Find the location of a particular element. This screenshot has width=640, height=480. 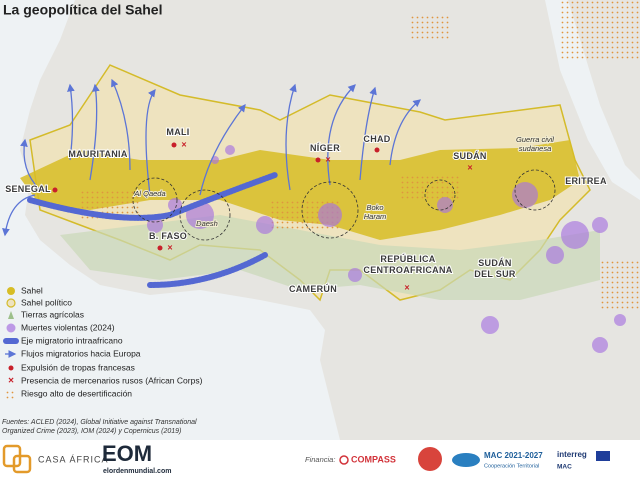

country-label: REPÚBLICA CENTROAFRICANA is located at coordinates (407, 264).